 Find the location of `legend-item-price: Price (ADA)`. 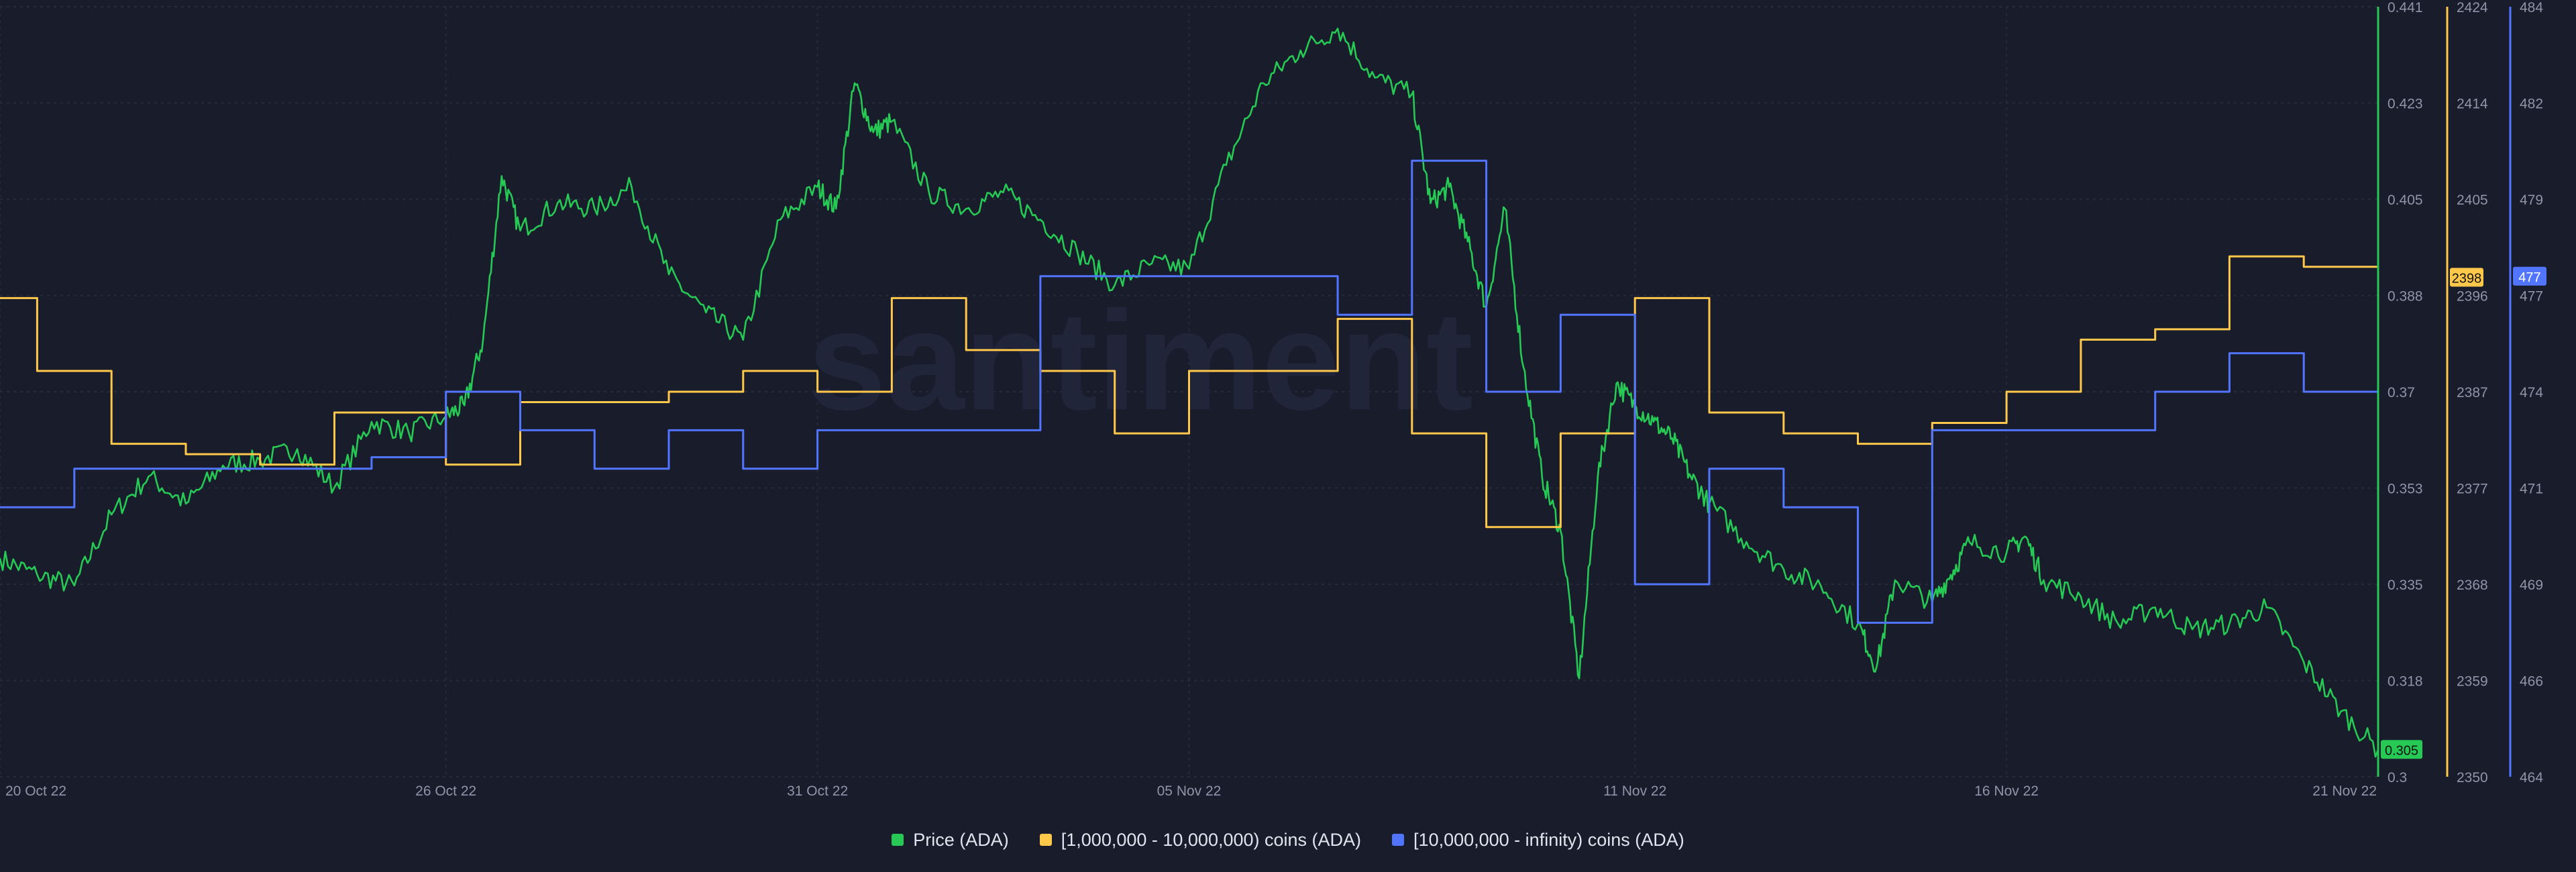

legend-item-price: Price (ADA) is located at coordinates (950, 841).